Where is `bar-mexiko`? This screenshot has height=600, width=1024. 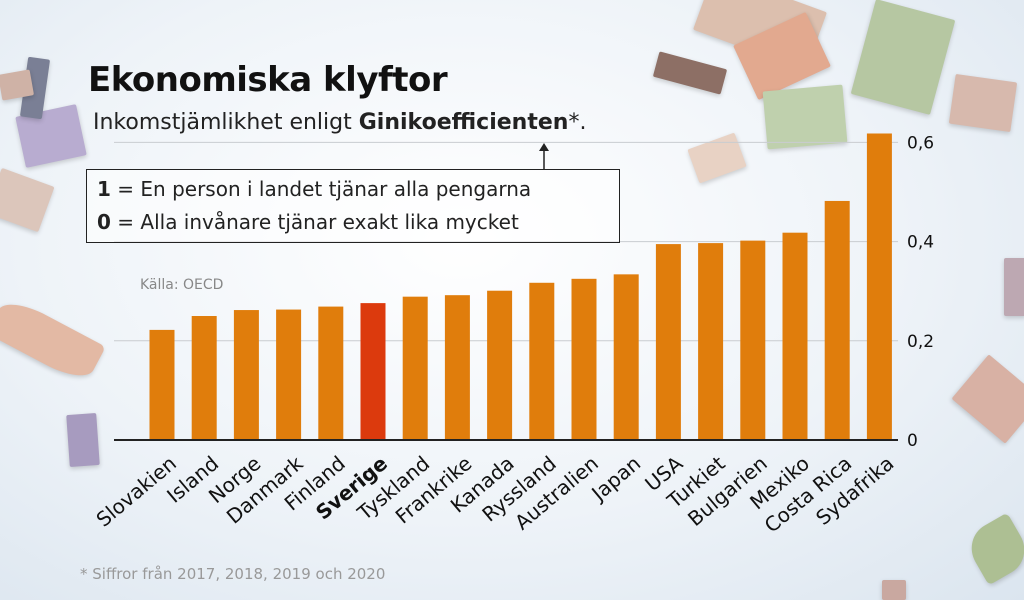 bar-mexiko is located at coordinates (795, 336).